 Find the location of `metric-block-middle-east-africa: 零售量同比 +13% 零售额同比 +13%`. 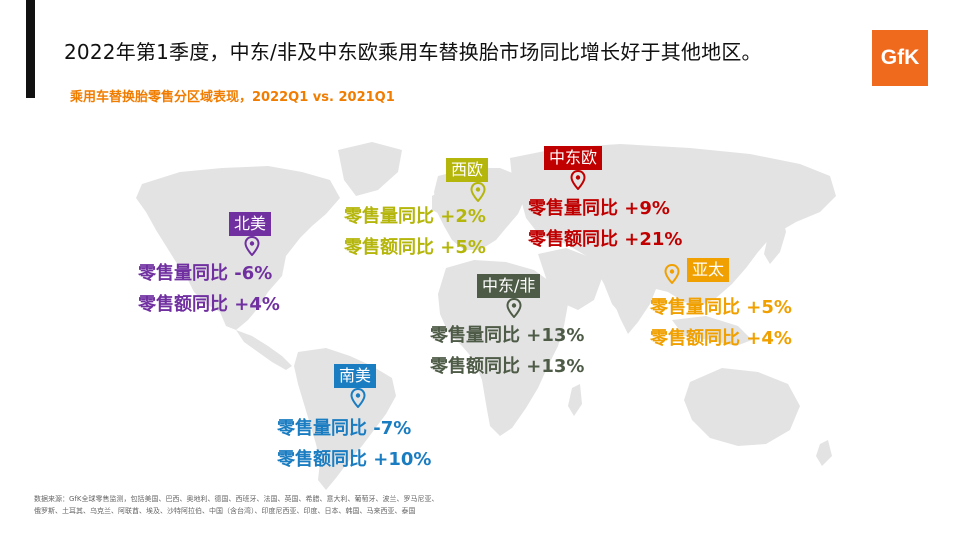

metric-block-middle-east-africa: 零售量同比 +13% 零售额同比 +13% is located at coordinates (507, 351).